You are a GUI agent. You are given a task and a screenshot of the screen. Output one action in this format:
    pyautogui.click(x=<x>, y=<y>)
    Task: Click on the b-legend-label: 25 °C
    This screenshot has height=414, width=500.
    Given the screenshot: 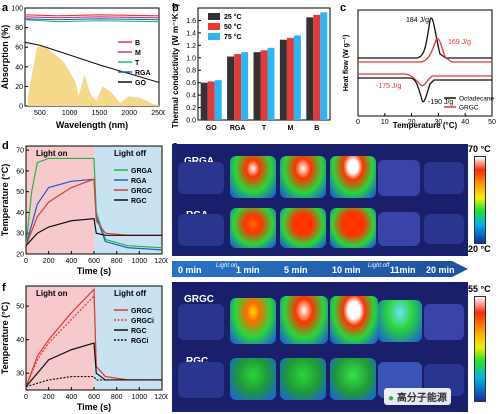 What is the action you would take?
    pyautogui.click(x=233, y=17)
    